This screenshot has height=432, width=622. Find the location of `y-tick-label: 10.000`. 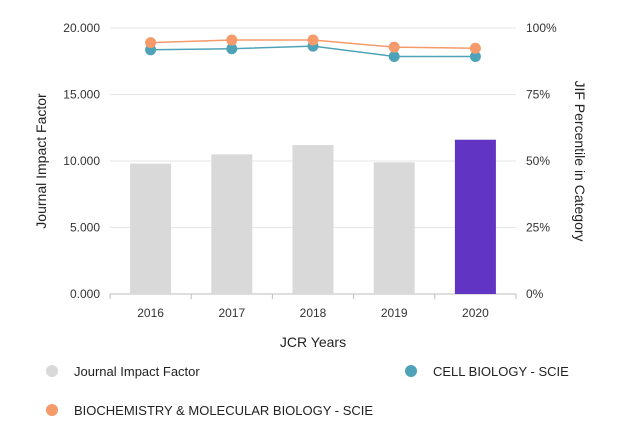

y-tick-label: 10.000 is located at coordinates (81, 161).